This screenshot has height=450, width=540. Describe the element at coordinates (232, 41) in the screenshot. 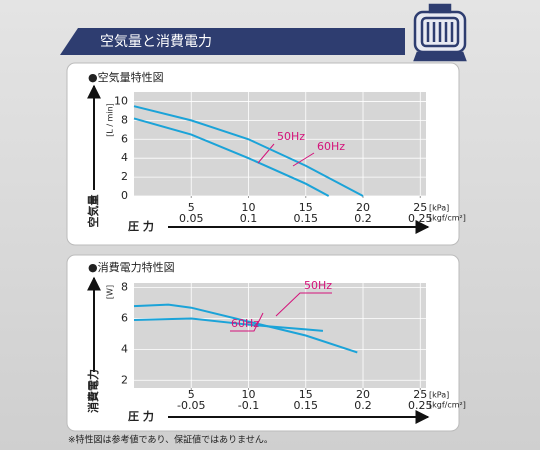

I see `header-bar` at that location.